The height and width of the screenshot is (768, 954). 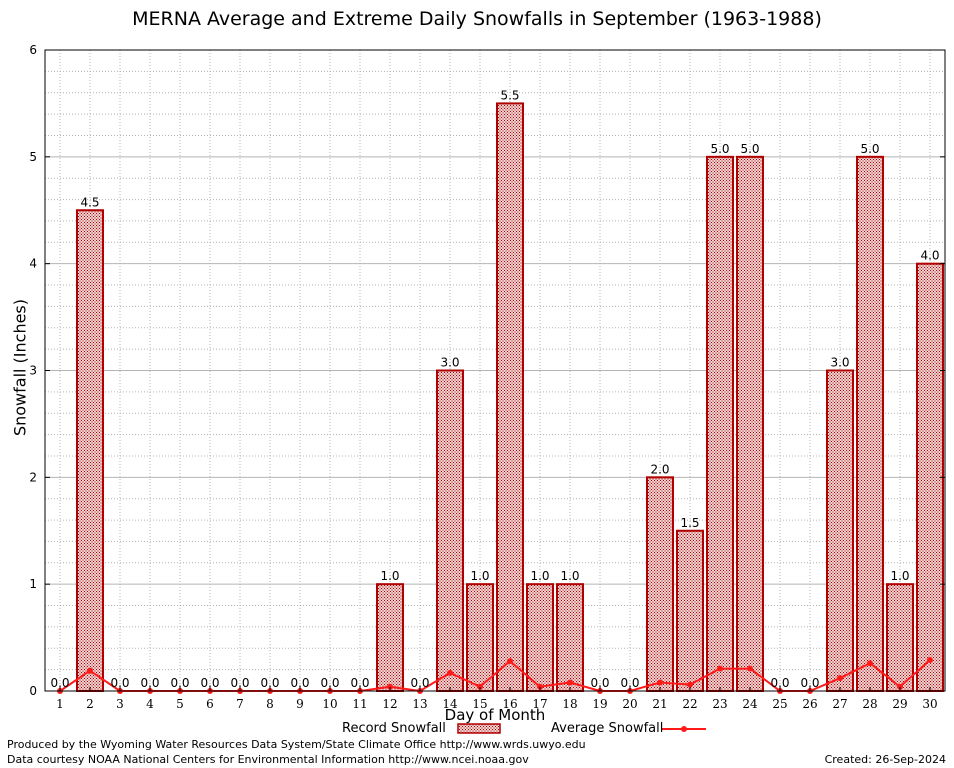 I want to click on x-tick-label: 19, so click(x=599, y=704).